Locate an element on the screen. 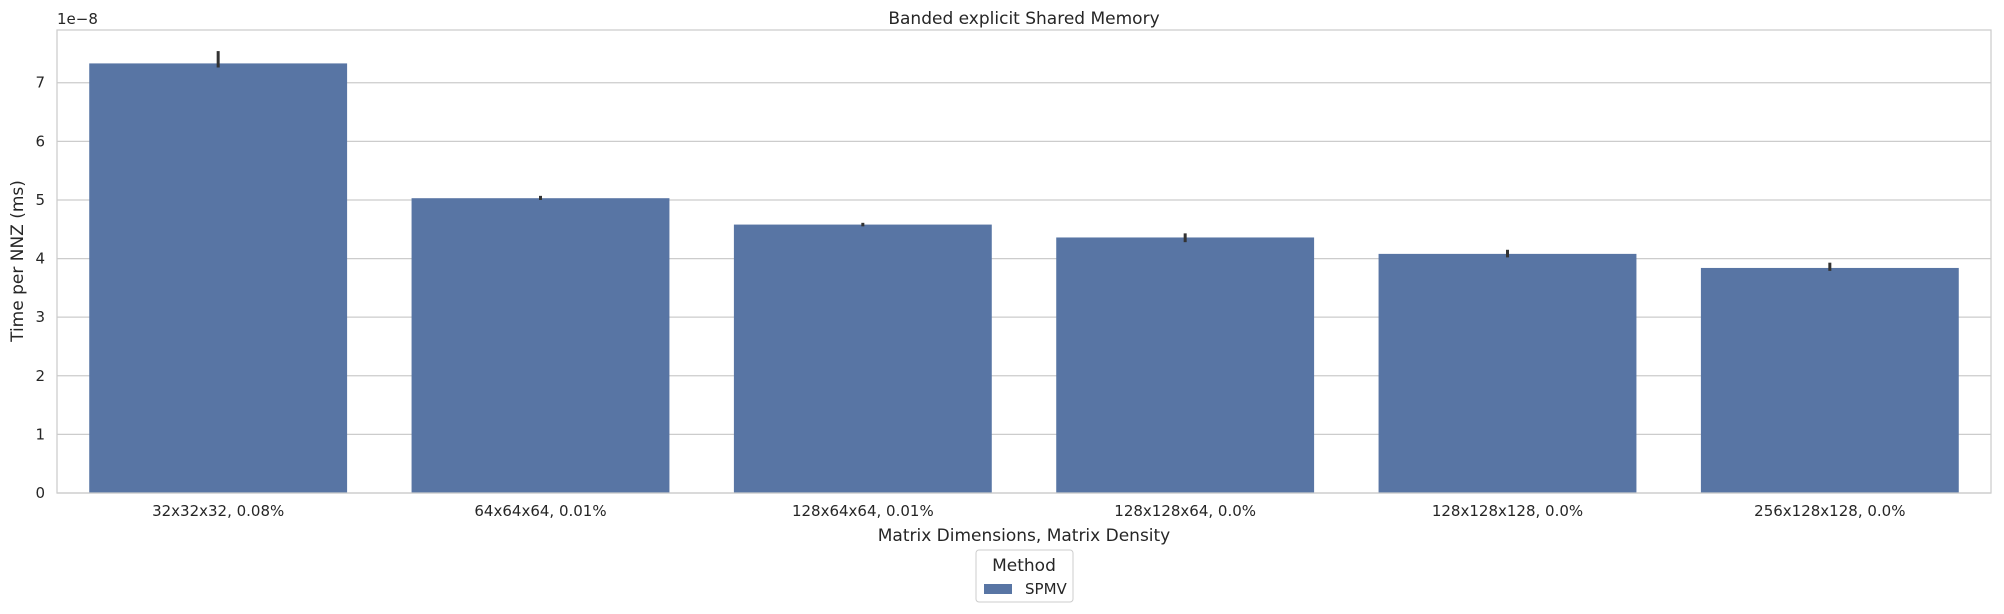 This screenshot has width=2004, height=614. legend-title: Method is located at coordinates (1024, 566).